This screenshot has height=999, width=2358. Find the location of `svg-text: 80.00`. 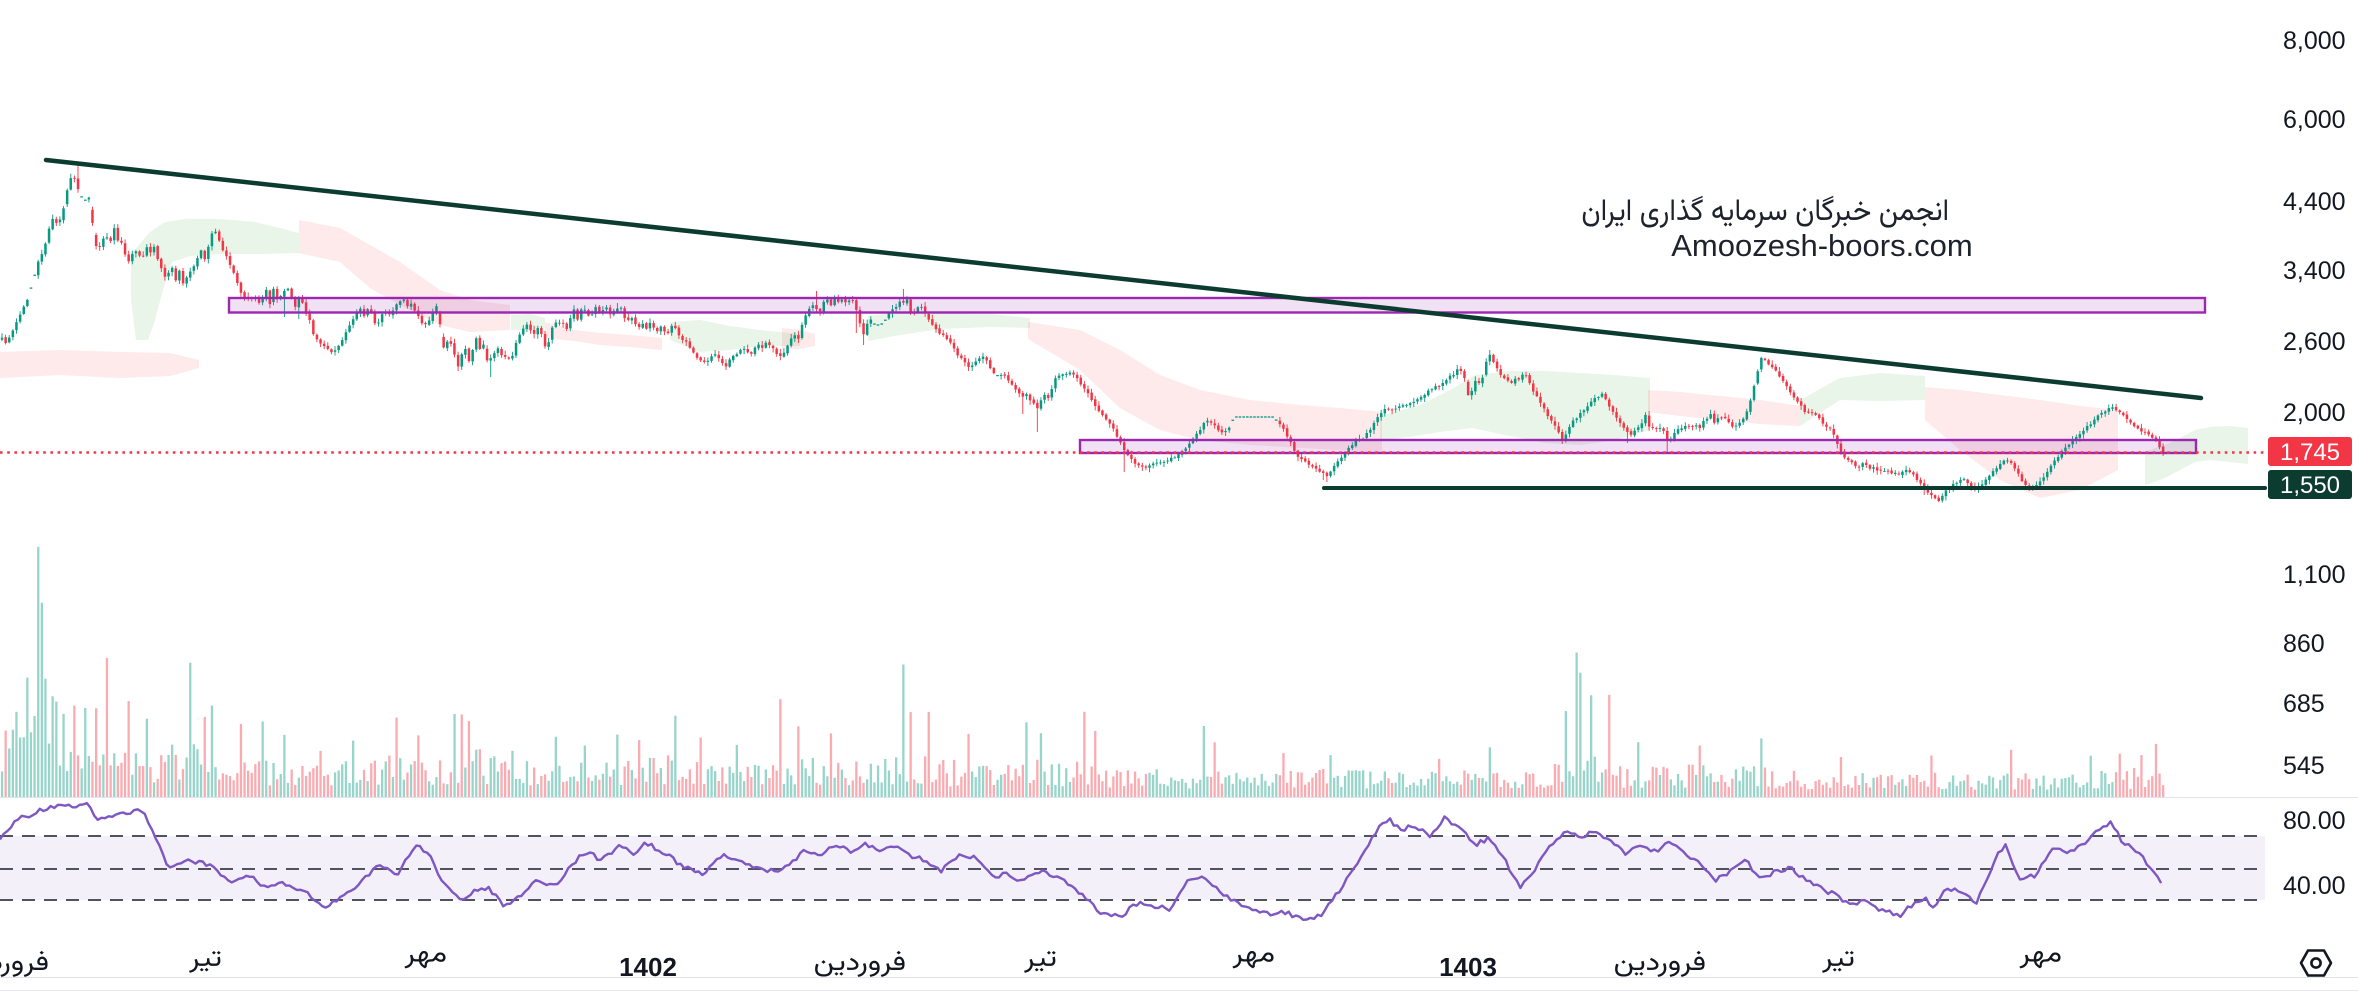

svg-text: 80.00 is located at coordinates (2314, 821).